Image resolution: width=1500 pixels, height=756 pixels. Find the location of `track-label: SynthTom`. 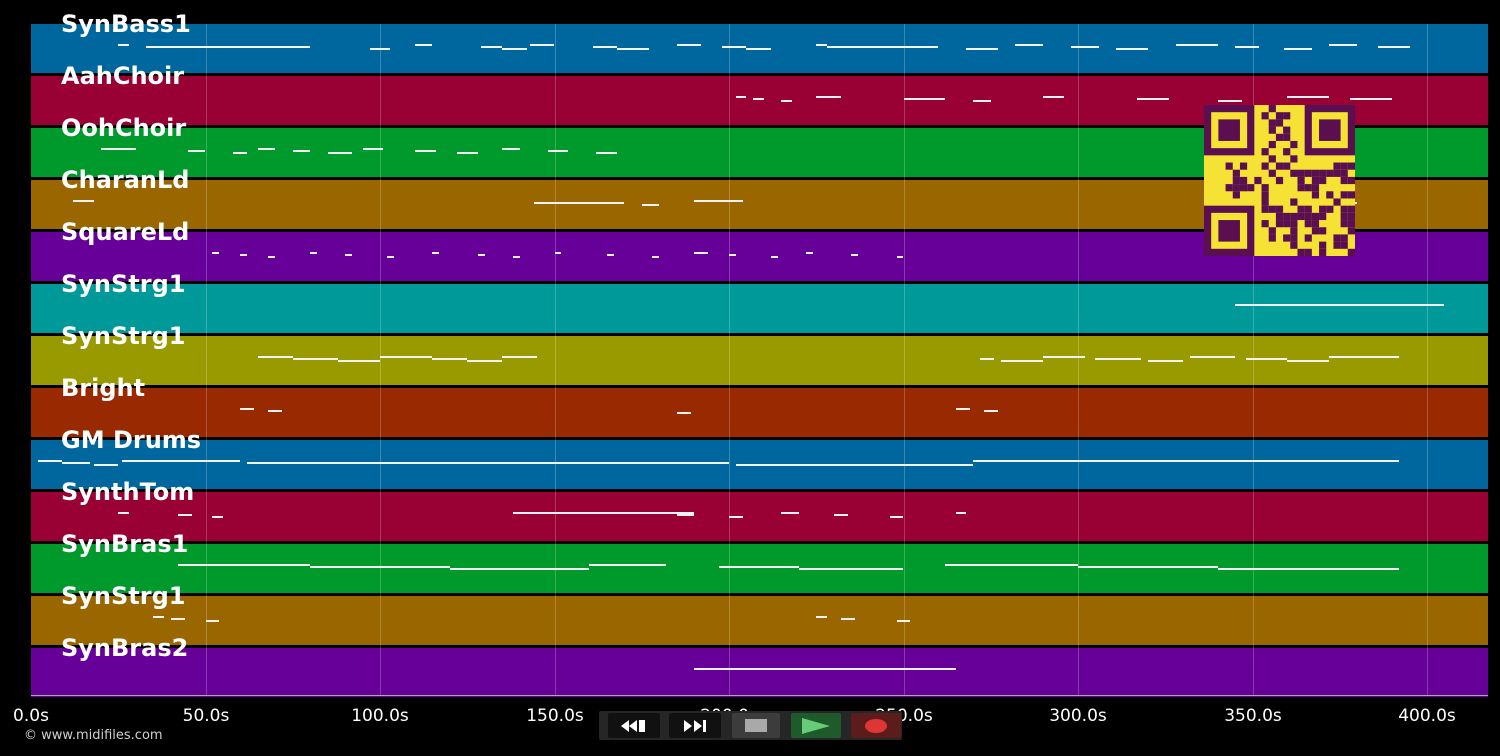

track-label: SynthTom is located at coordinates (128, 492).